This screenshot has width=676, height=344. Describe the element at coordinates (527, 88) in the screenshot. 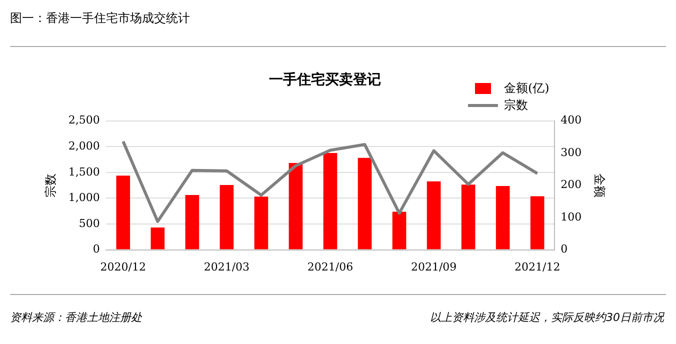

I see `legend-label: 金额(亿)` at that location.